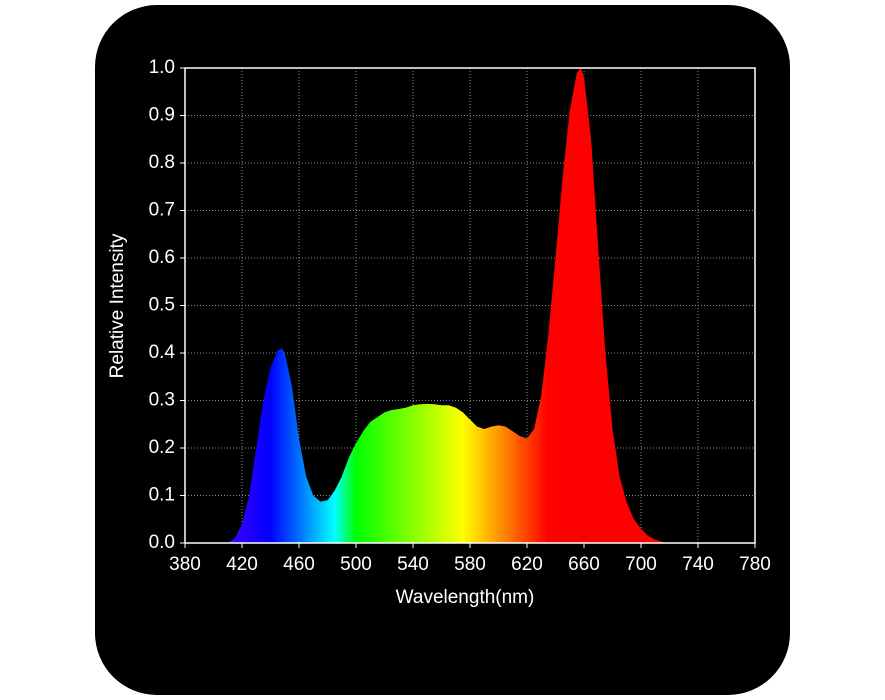 Image resolution: width=885 pixels, height=700 pixels. Describe the element at coordinates (162, 305) in the screenshot. I see `y-tick-label: 0.5` at that location.